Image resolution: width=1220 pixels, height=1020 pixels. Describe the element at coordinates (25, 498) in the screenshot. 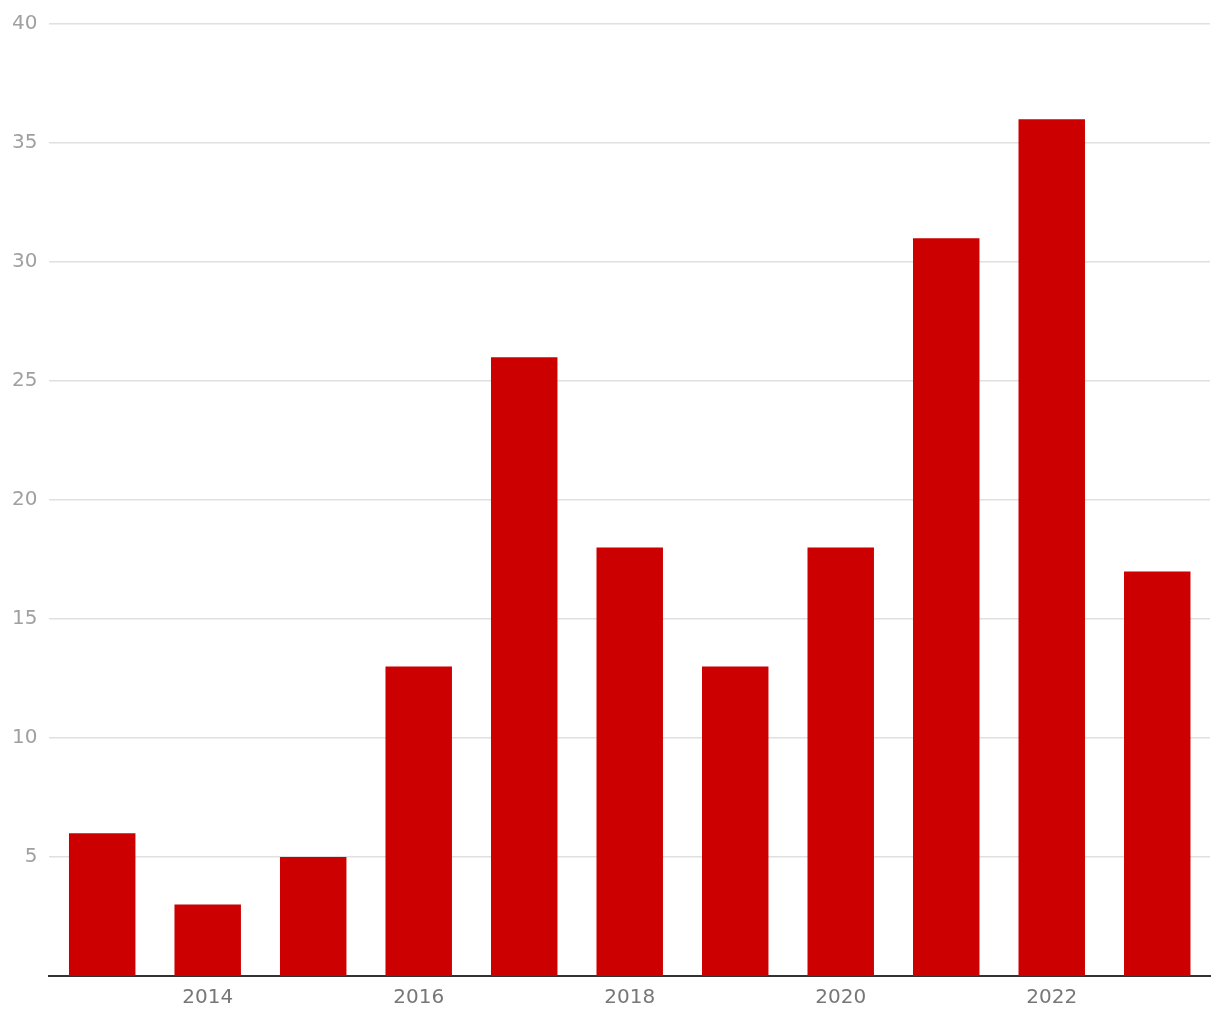

I see `y-tick-label: 20` at that location.